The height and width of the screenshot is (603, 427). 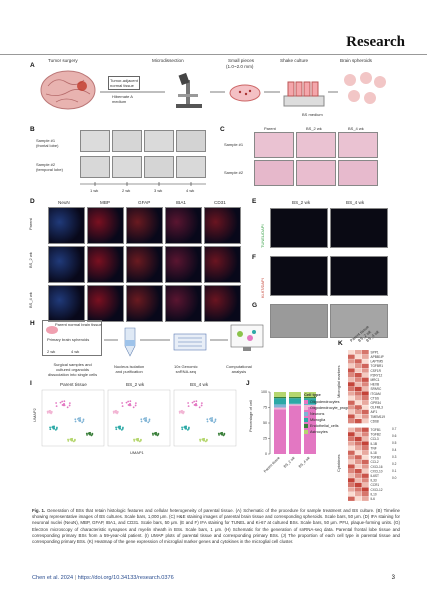 I want to click on umap-plots, so click(x=139, y=418).